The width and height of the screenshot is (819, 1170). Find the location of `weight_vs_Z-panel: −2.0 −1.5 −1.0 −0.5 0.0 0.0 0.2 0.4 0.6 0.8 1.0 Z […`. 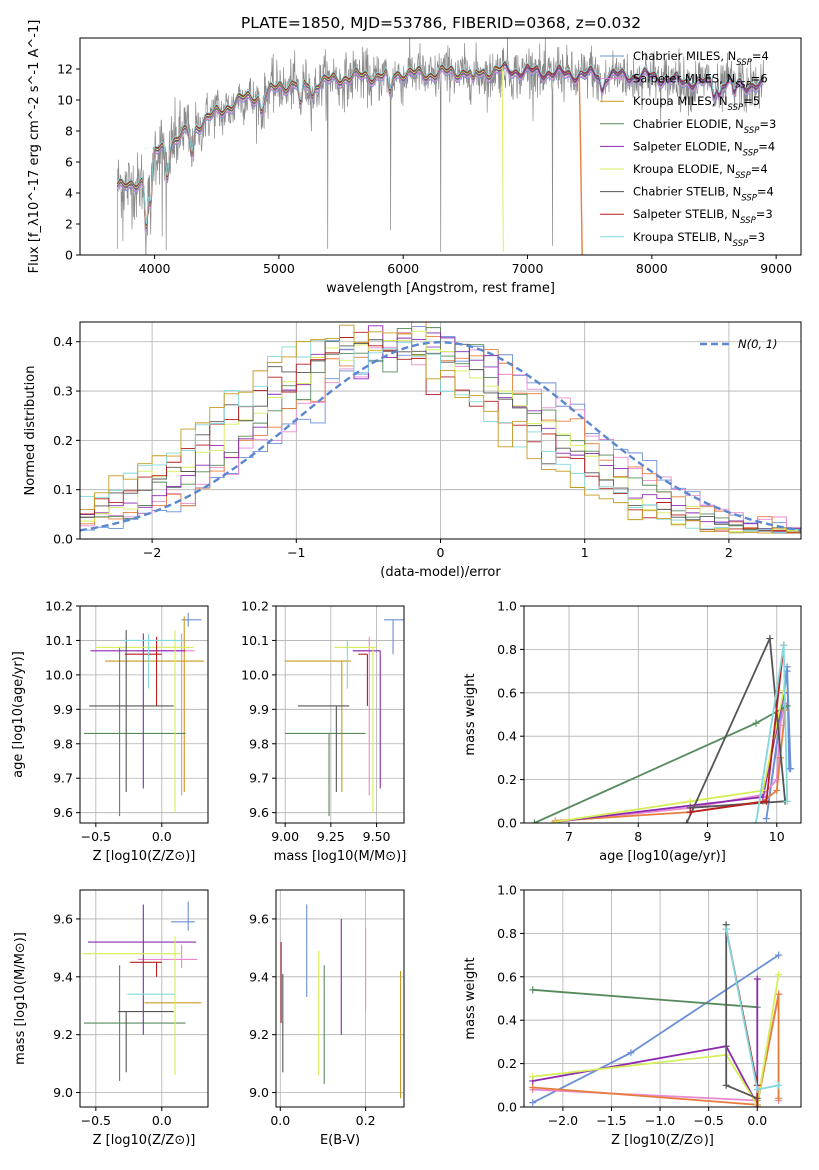

weight_vs_Z-panel: −2.0 −1.5 −1.0 −0.5 0.0 0.0 0.2 0.4 0.6 0.8 1.0 Z [… is located at coordinates (632, 1015).